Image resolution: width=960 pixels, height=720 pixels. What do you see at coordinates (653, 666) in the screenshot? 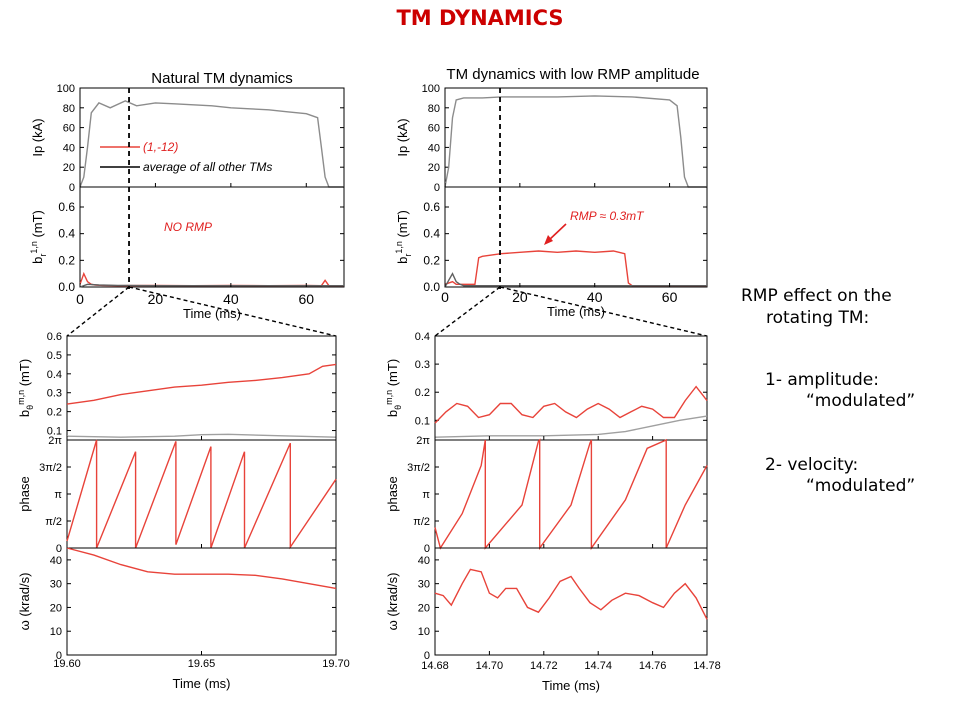
I see `x-tick-label: 14.76` at bounding box center [653, 666].